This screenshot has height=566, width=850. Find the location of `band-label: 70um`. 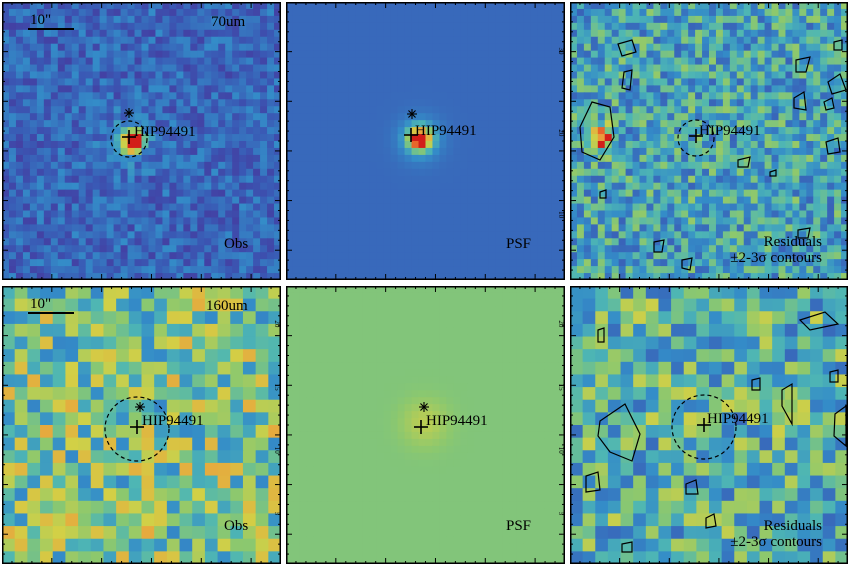

band-label: 70um is located at coordinates (228, 22).